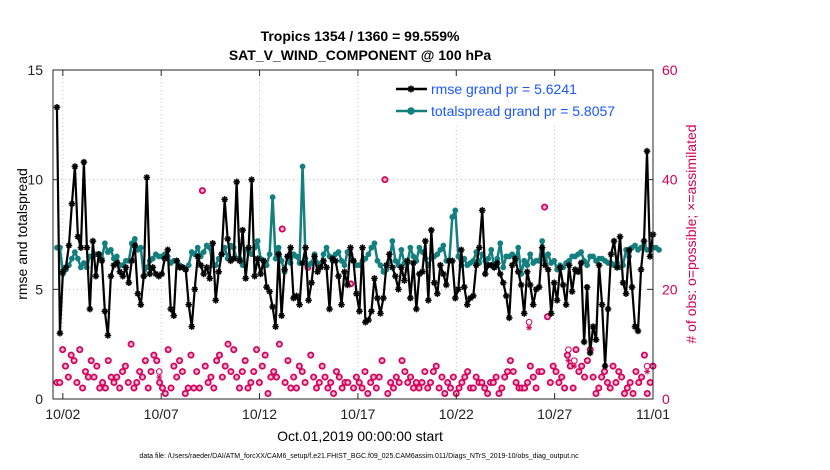 The height and width of the screenshot is (470, 830). What do you see at coordinates (662, 234) in the screenshot?
I see `right-axis: 0 20 40 60` at bounding box center [662, 234].